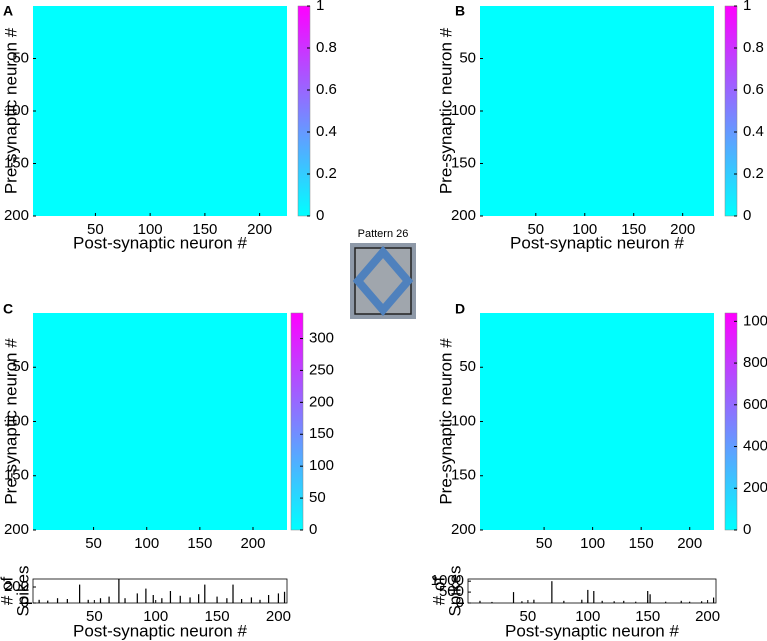 The height and width of the screenshot is (641, 767). I want to click on colorbar-tick-label: 50, so click(317, 497).